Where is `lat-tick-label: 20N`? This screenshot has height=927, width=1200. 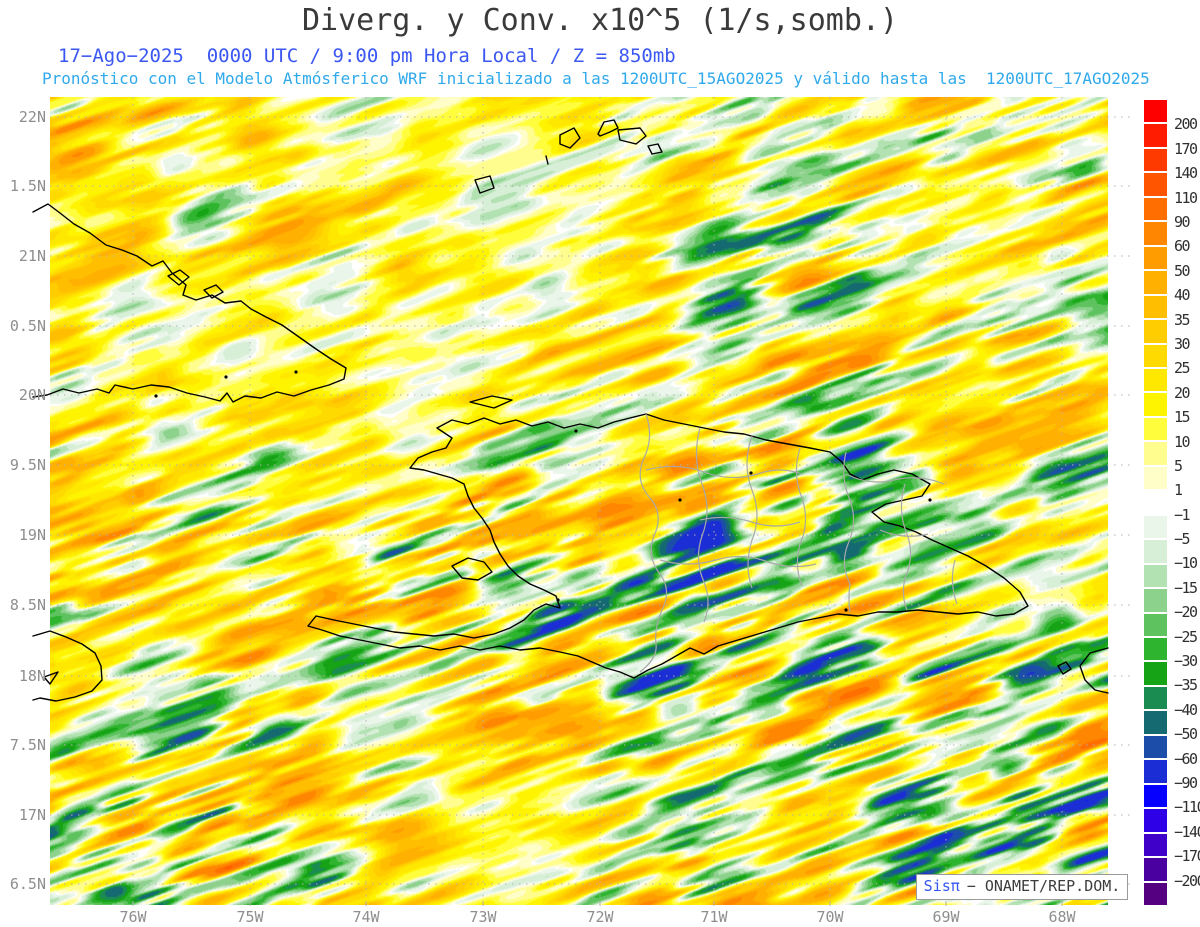
lat-tick-label: 20N is located at coordinates (32, 395).